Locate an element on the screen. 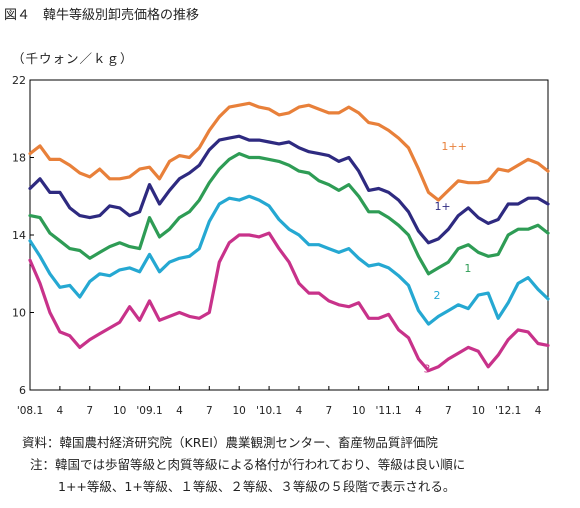  x-tick-label: '11.1 is located at coordinates (388, 411).